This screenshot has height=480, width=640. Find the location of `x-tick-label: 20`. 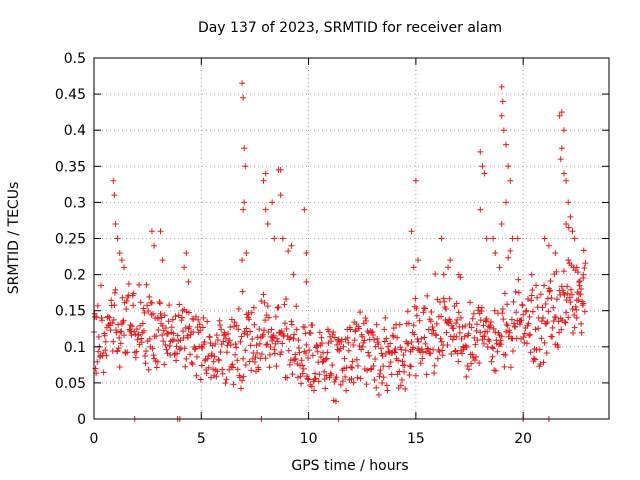

x-tick-label: 20 is located at coordinates (523, 439).